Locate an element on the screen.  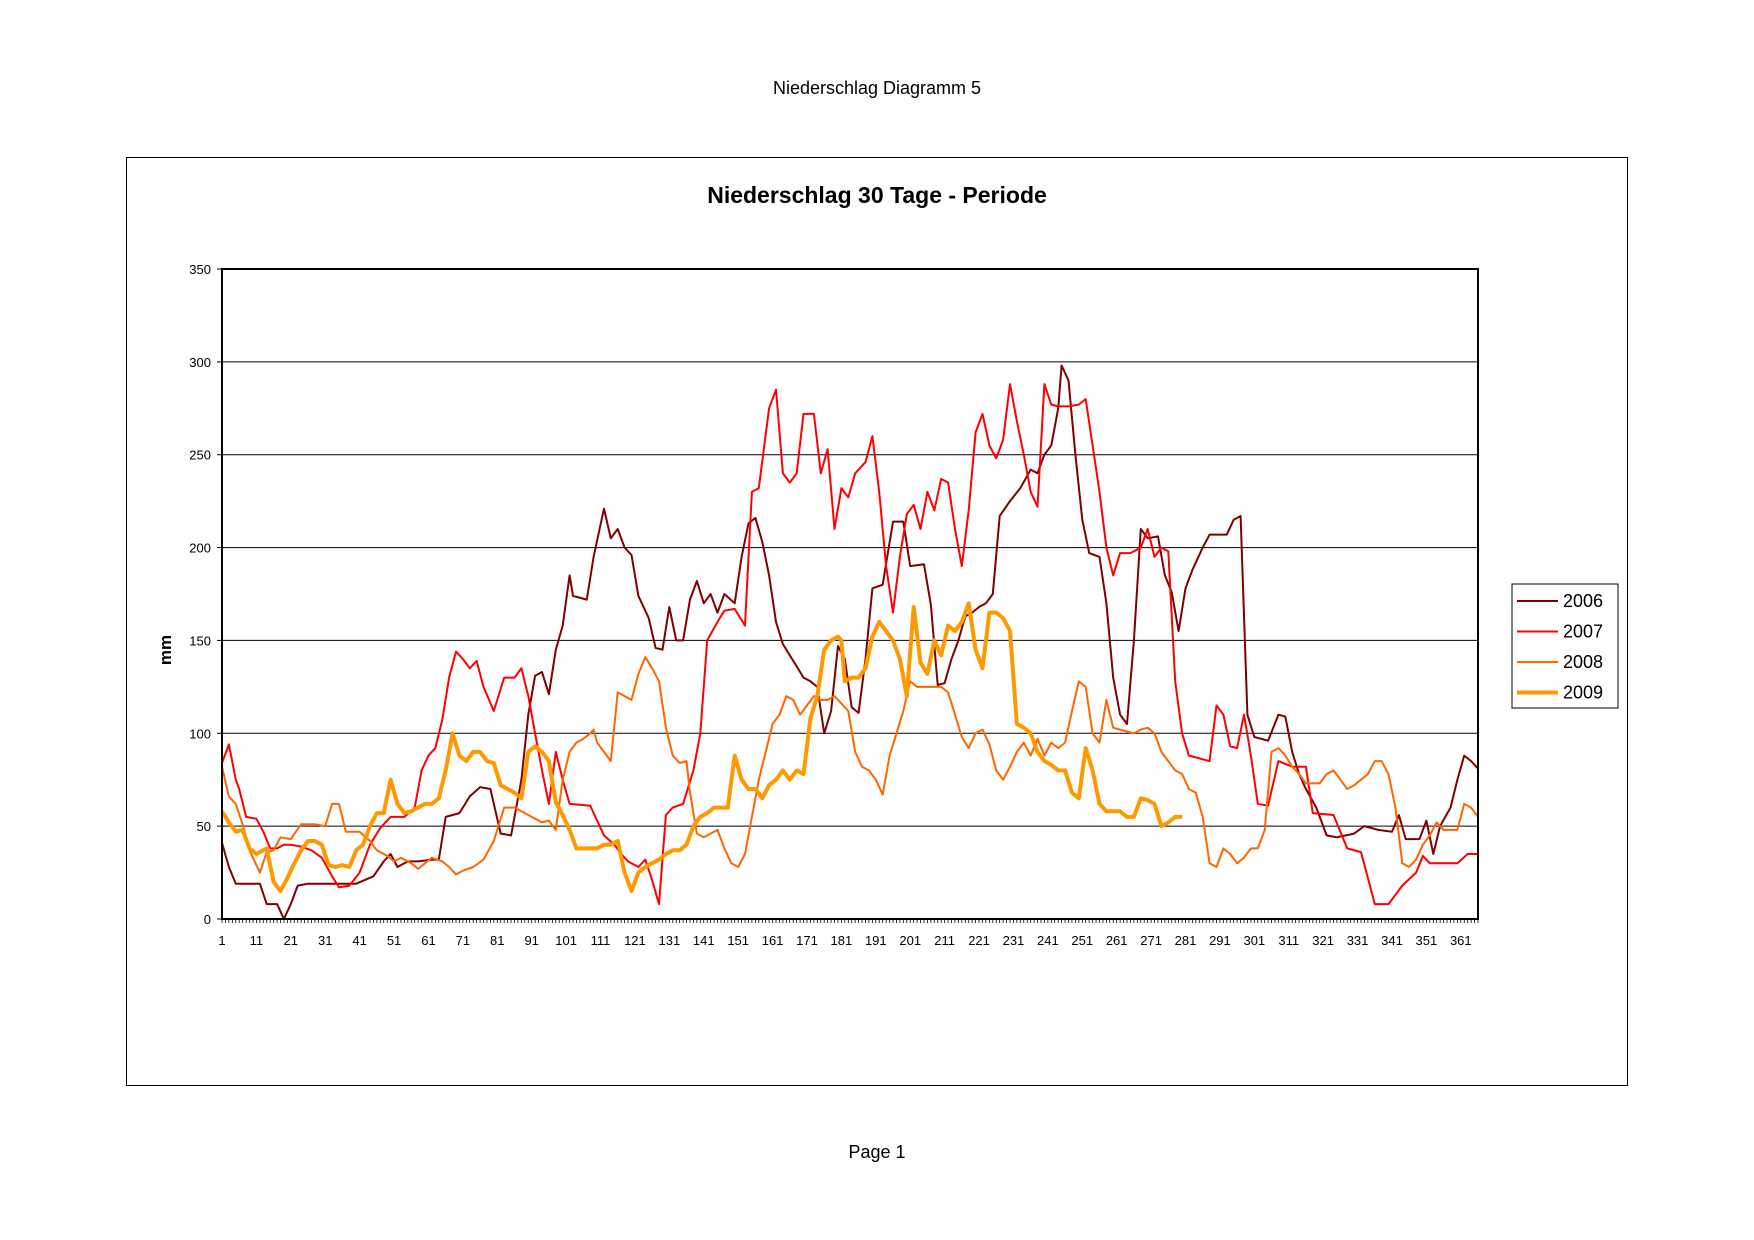
legend-label-2006: 2006 is located at coordinates (1583, 601).